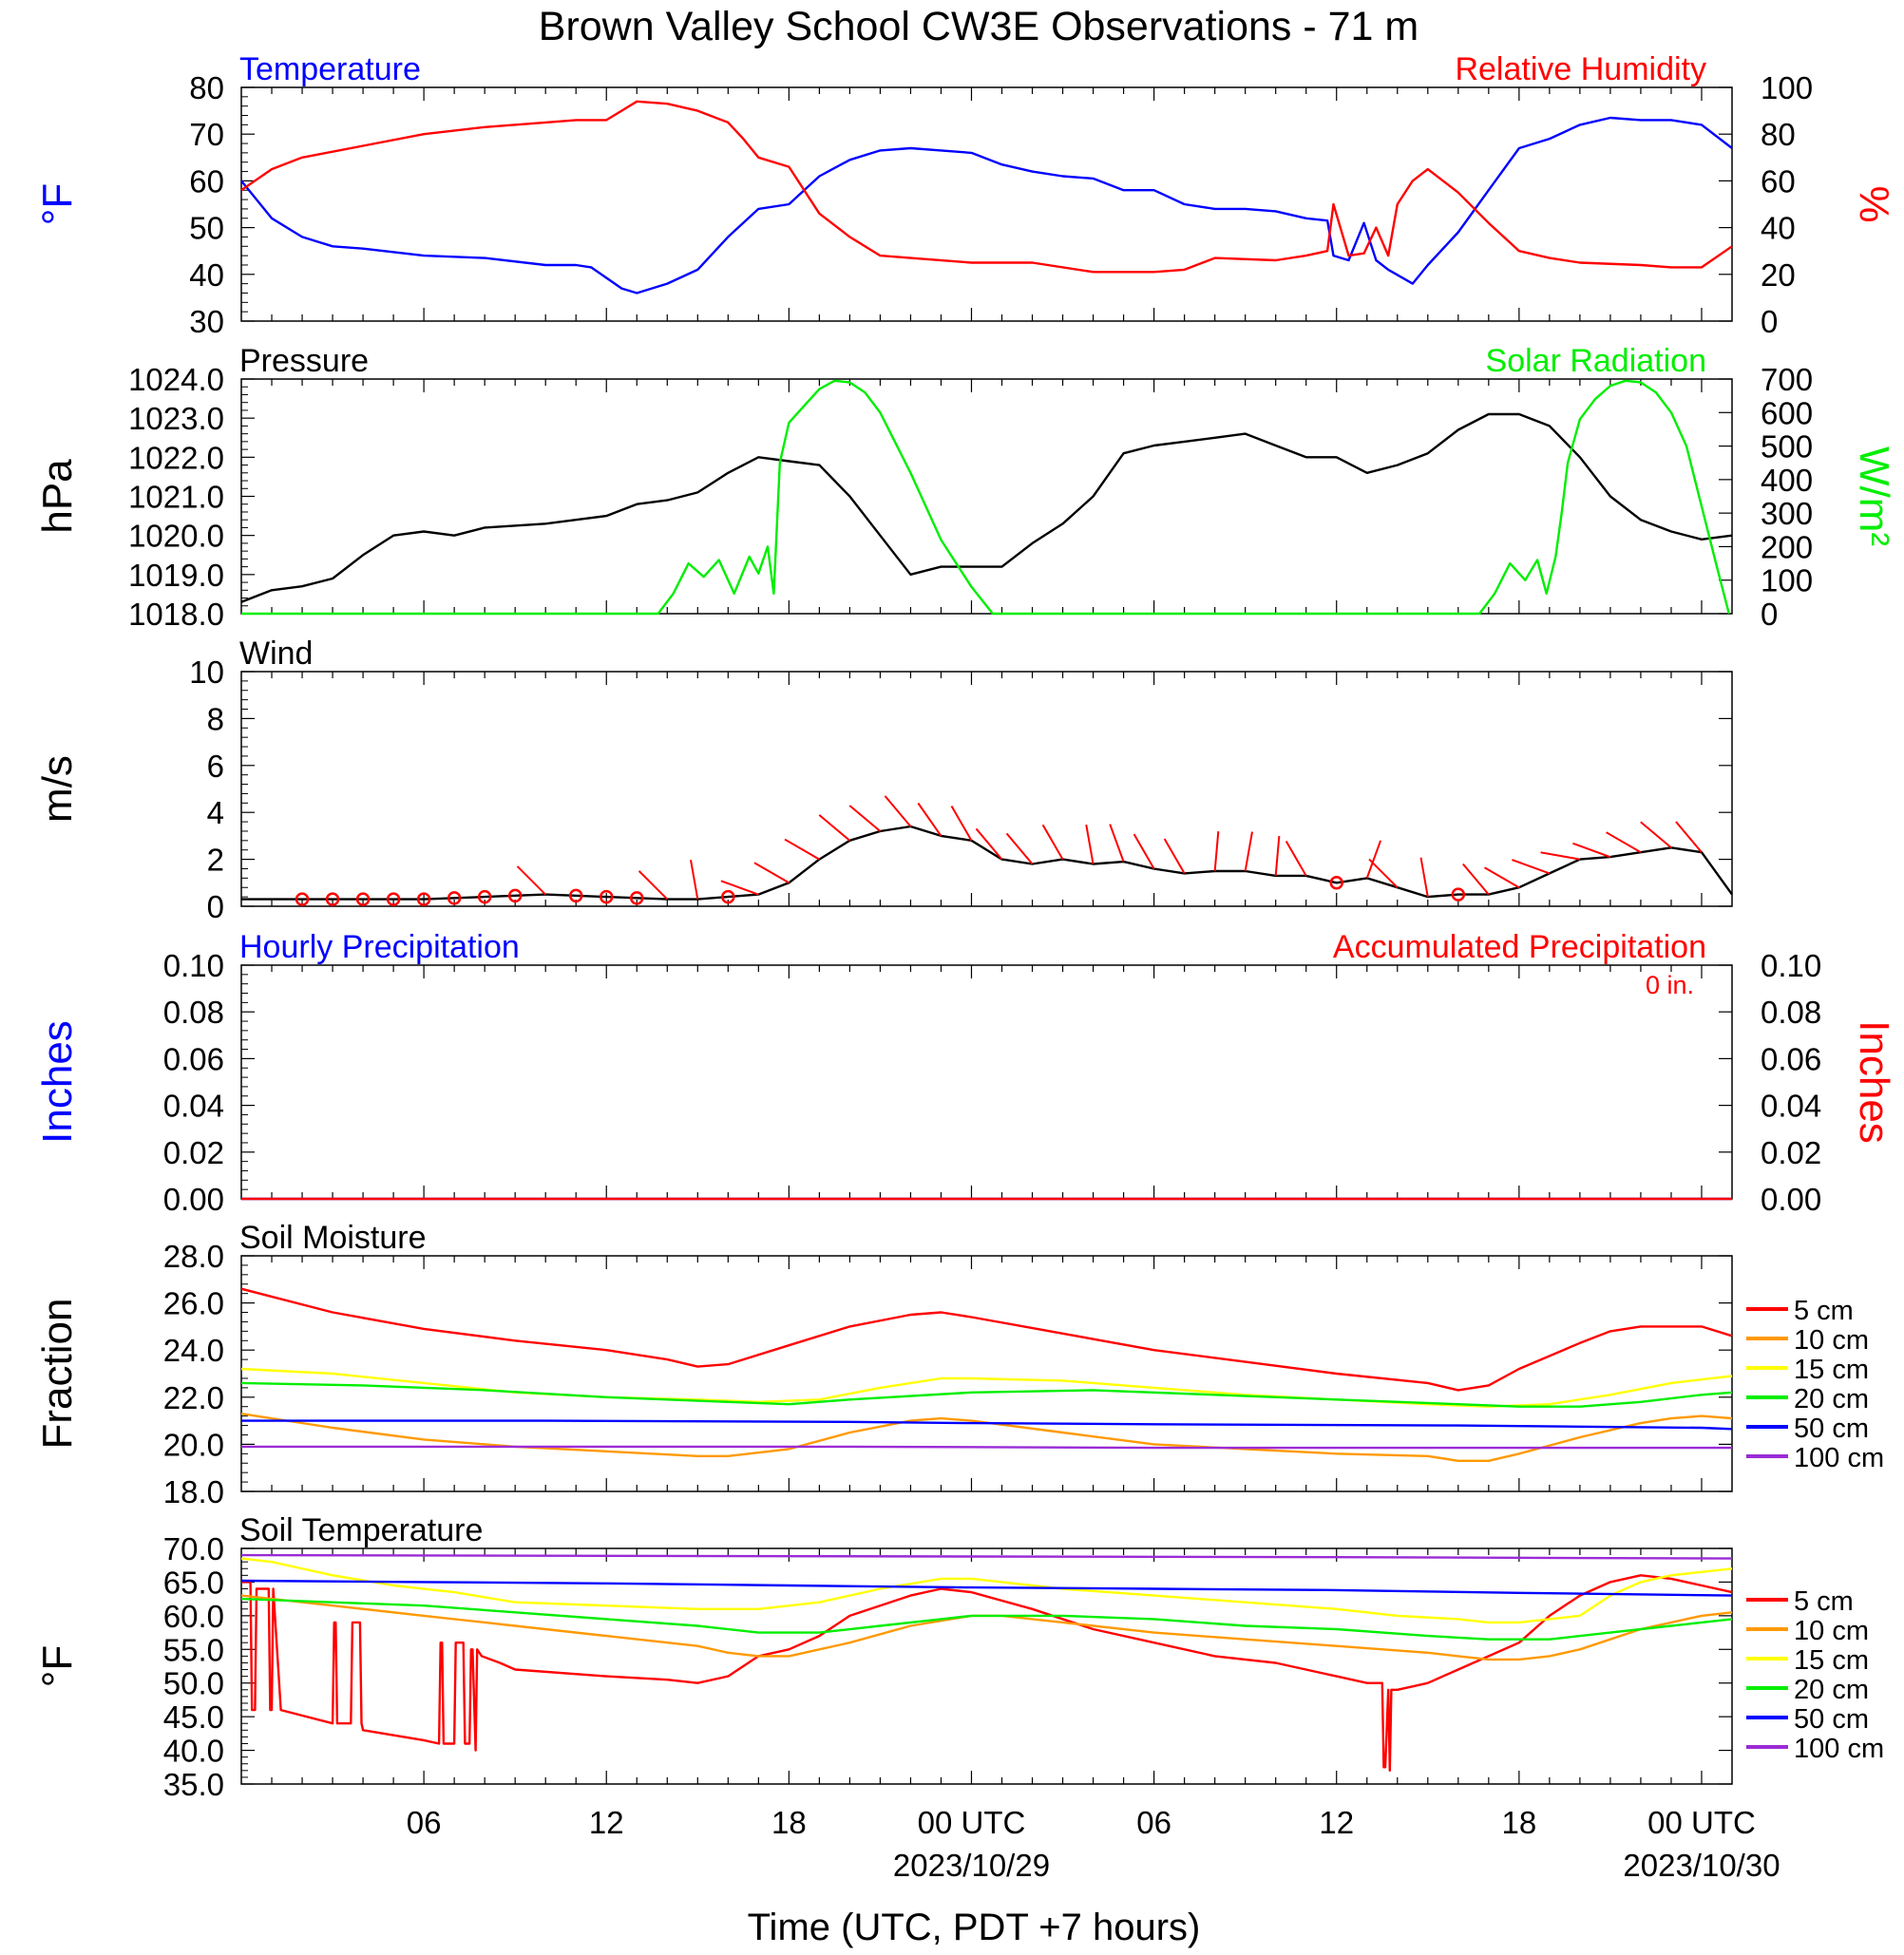  What do you see at coordinates (975, 1927) in the screenshot?
I see `x-axis-label: Time (UTC, PDT +7 hours)` at bounding box center [975, 1927].